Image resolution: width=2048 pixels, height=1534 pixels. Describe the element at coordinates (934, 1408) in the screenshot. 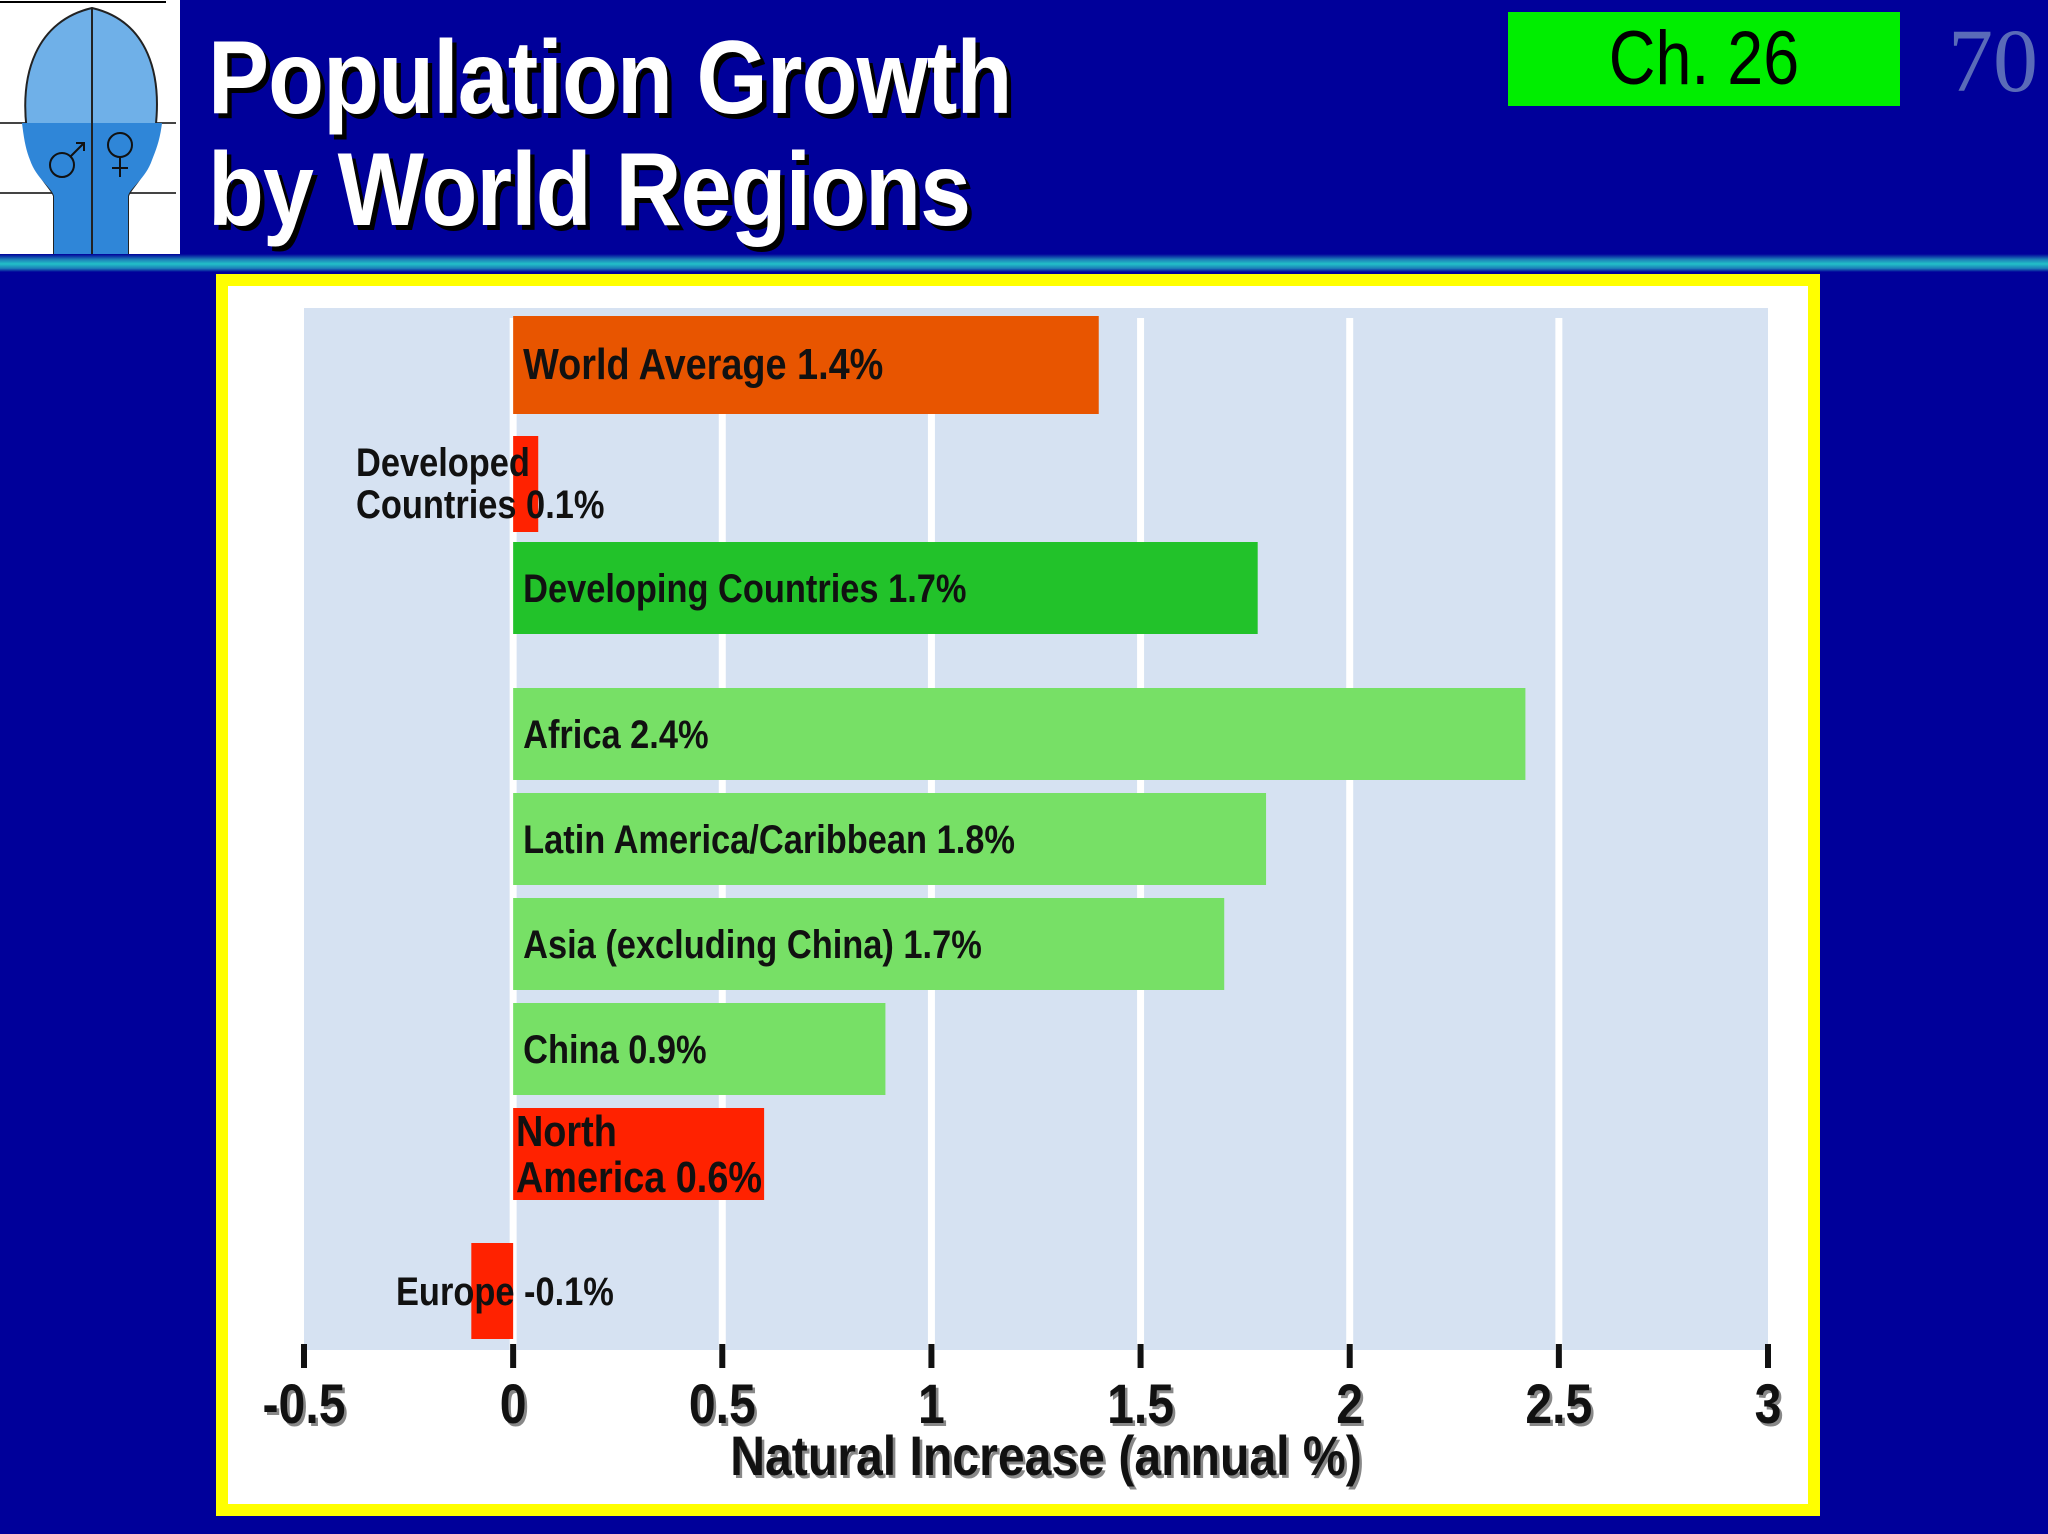

I see `tick-label-shadow: 1` at that location.